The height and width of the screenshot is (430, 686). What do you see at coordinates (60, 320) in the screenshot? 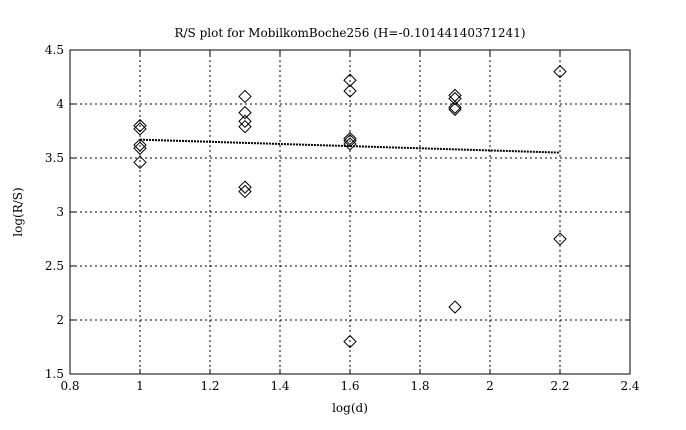
I see `y-tick-label: 2` at bounding box center [60, 320].